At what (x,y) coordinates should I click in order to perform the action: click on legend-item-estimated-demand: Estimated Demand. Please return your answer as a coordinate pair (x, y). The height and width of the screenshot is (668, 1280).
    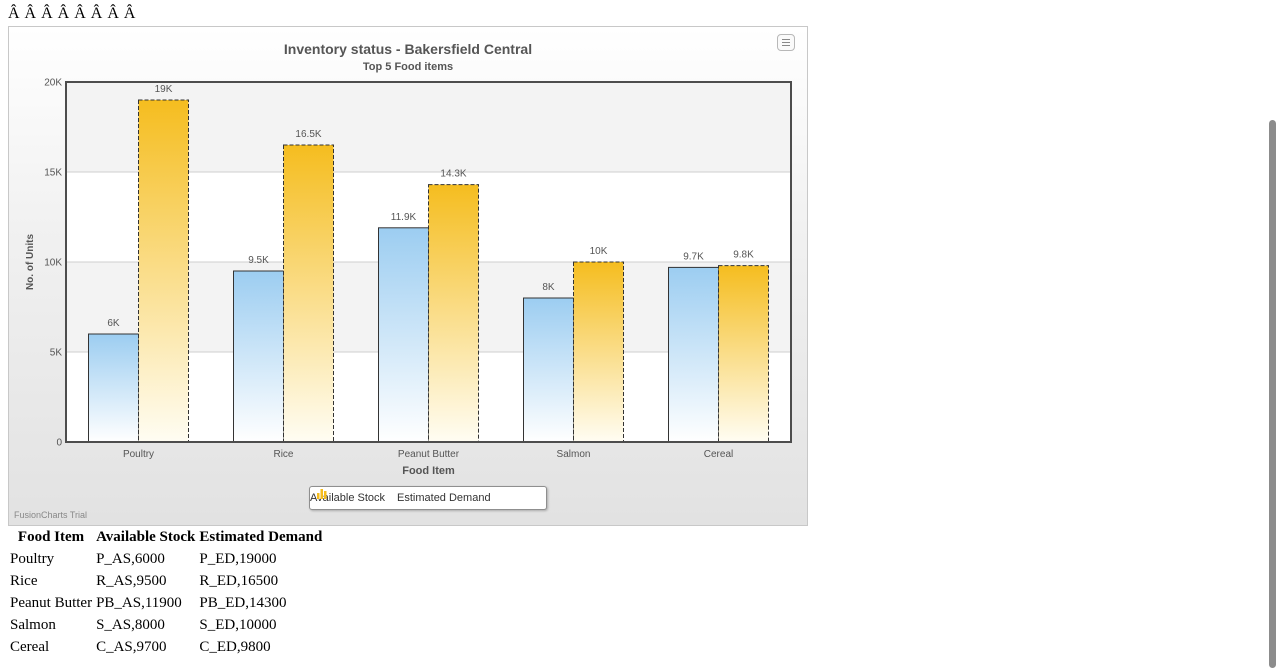
    Looking at the image, I should click on (404, 496).